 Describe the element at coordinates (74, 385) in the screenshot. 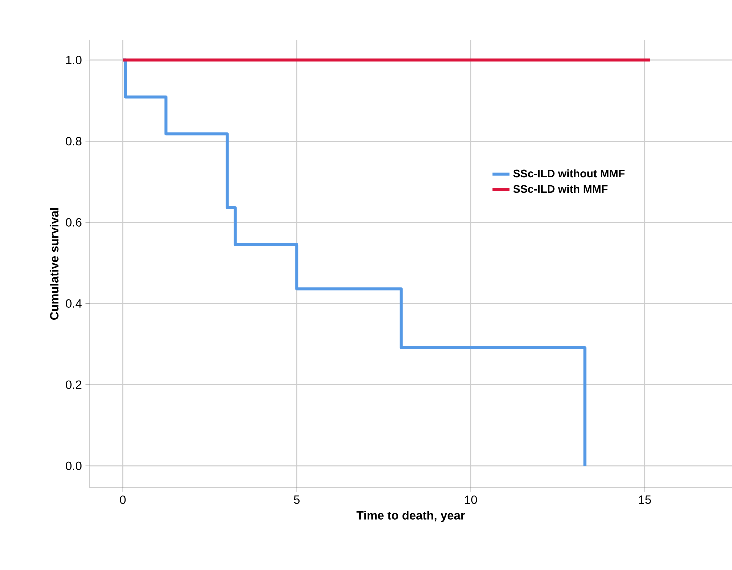

I see `y-tick-label: 0.2` at that location.